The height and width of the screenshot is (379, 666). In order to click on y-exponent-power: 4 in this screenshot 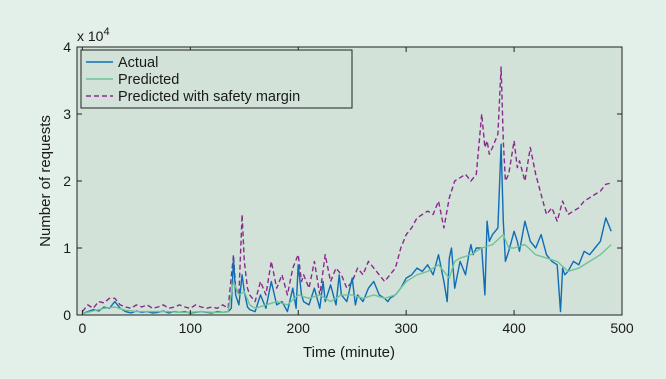, I will do `click(106, 32)`.